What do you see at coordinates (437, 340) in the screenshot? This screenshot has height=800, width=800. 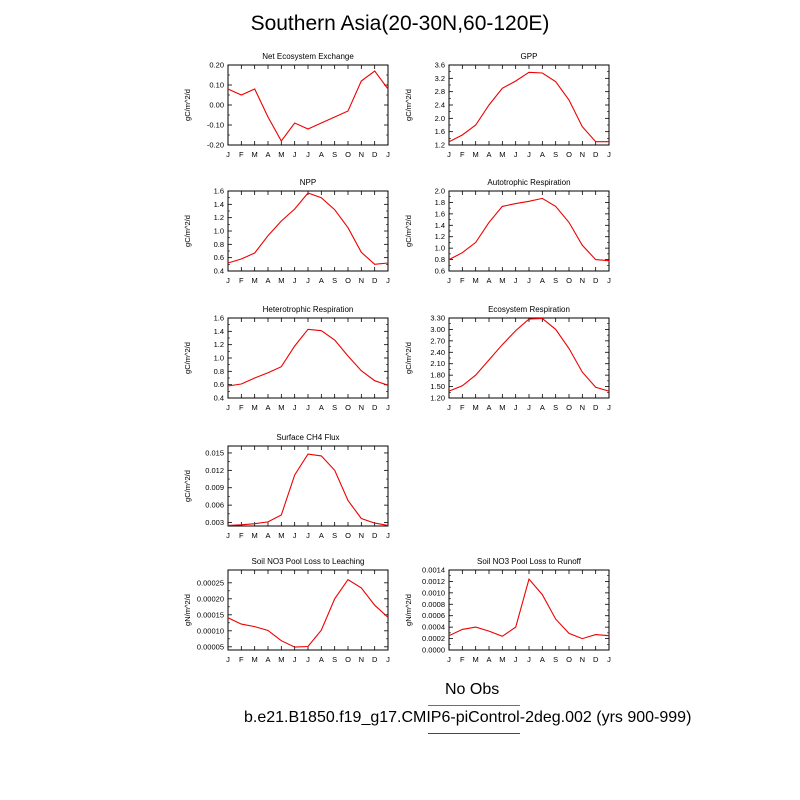 I see `y-tick-label: 2.70` at bounding box center [437, 340].